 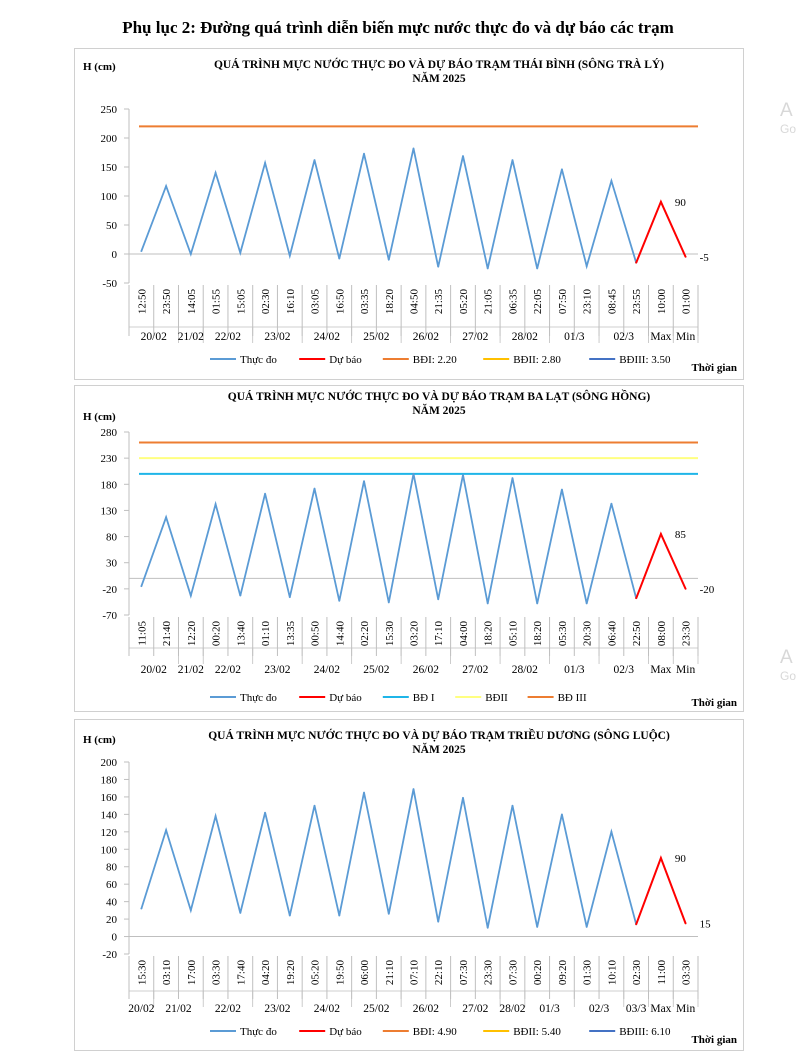 What do you see at coordinates (390, 973) in the screenshot?
I see `x-tick-label: 21:10` at bounding box center [390, 973].